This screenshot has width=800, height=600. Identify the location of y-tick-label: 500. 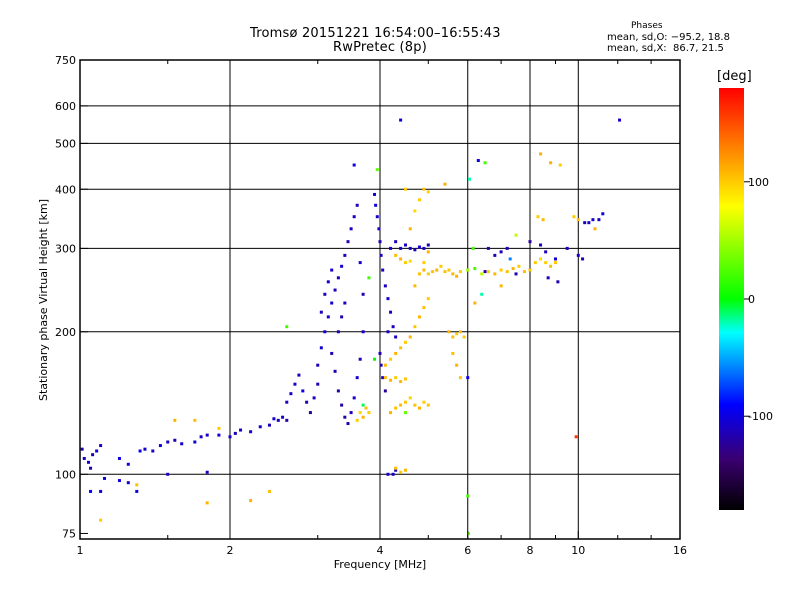
(65, 143).